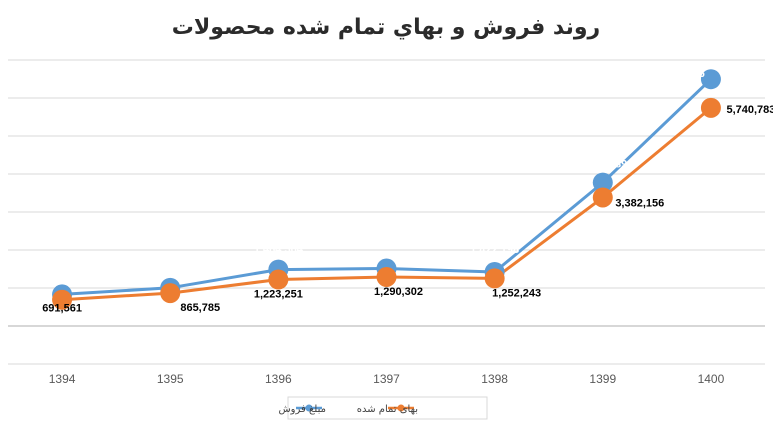 This screenshot has width=773, height=424. I want to click on x-axis: 1394 1395 1396 1397 1398 1399 1400, so click(387, 379).